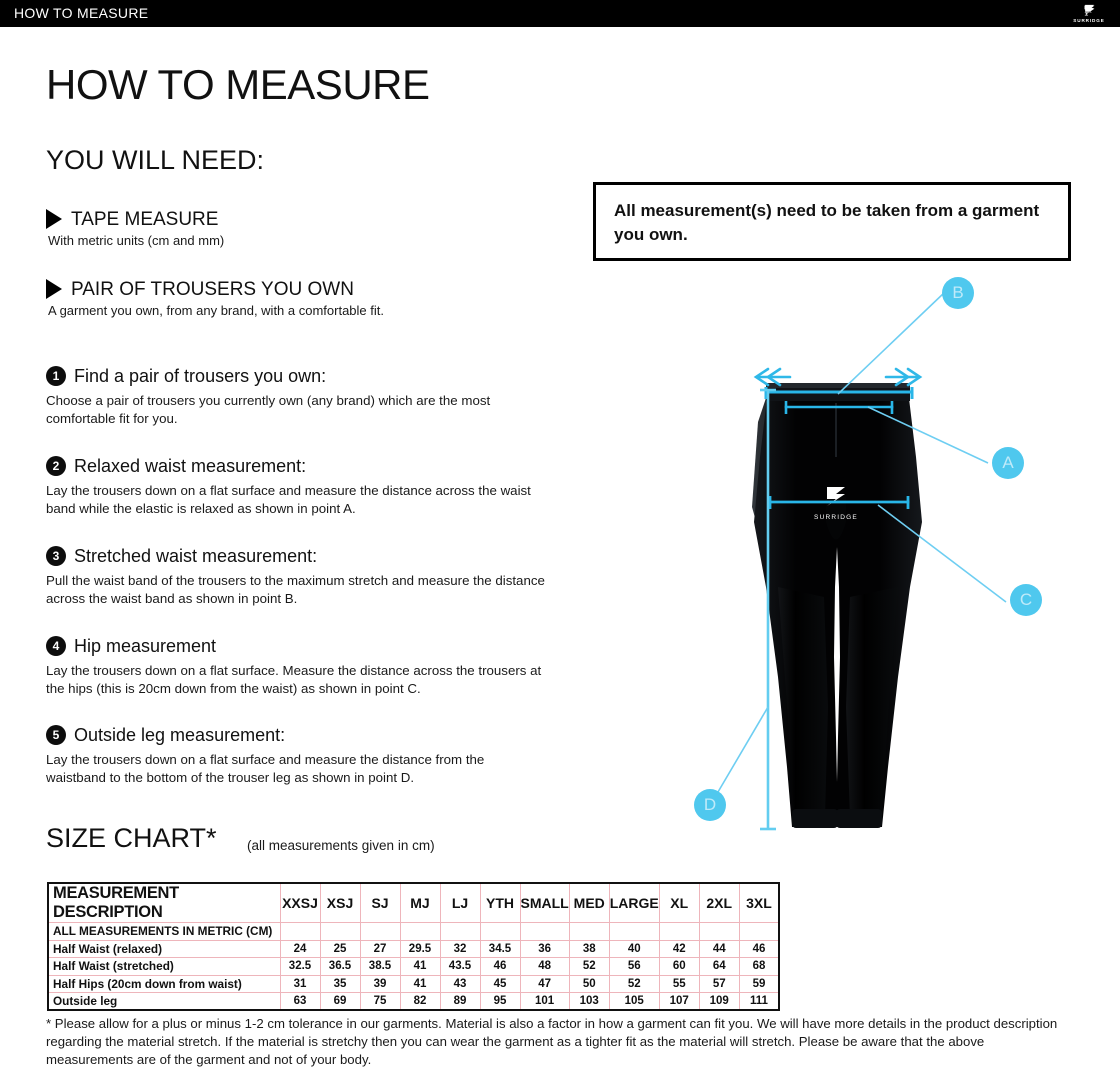 The image size is (1120, 1074). What do you see at coordinates (420, 948) in the screenshot?
I see `table-cell: 29.5` at bounding box center [420, 948].